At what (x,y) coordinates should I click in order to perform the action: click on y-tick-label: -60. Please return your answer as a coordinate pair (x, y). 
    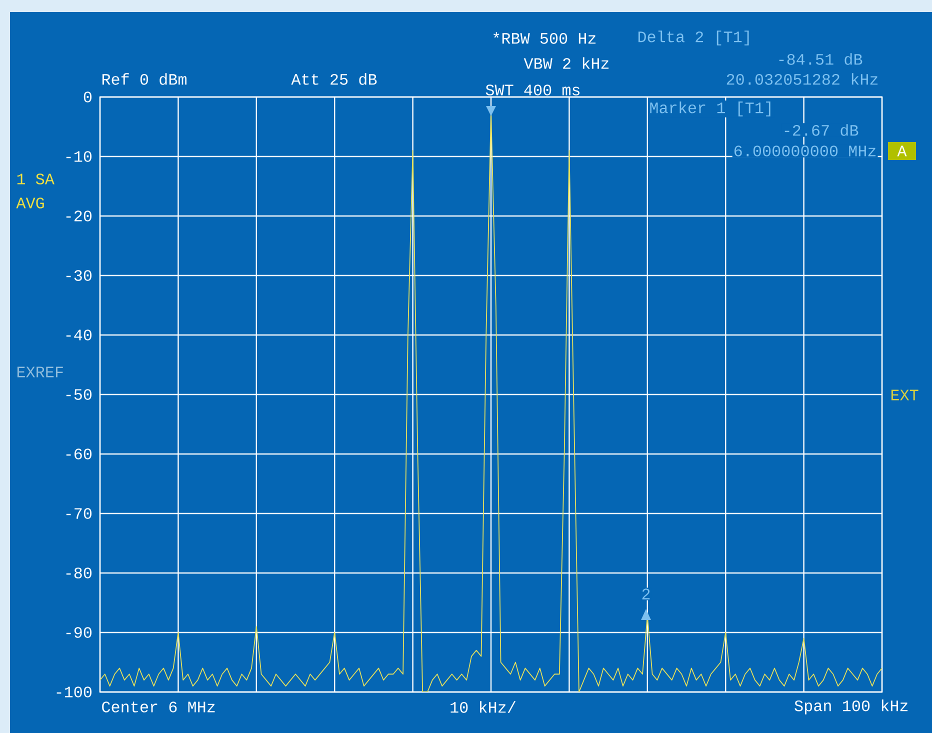
    Looking at the image, I should click on (79, 454).